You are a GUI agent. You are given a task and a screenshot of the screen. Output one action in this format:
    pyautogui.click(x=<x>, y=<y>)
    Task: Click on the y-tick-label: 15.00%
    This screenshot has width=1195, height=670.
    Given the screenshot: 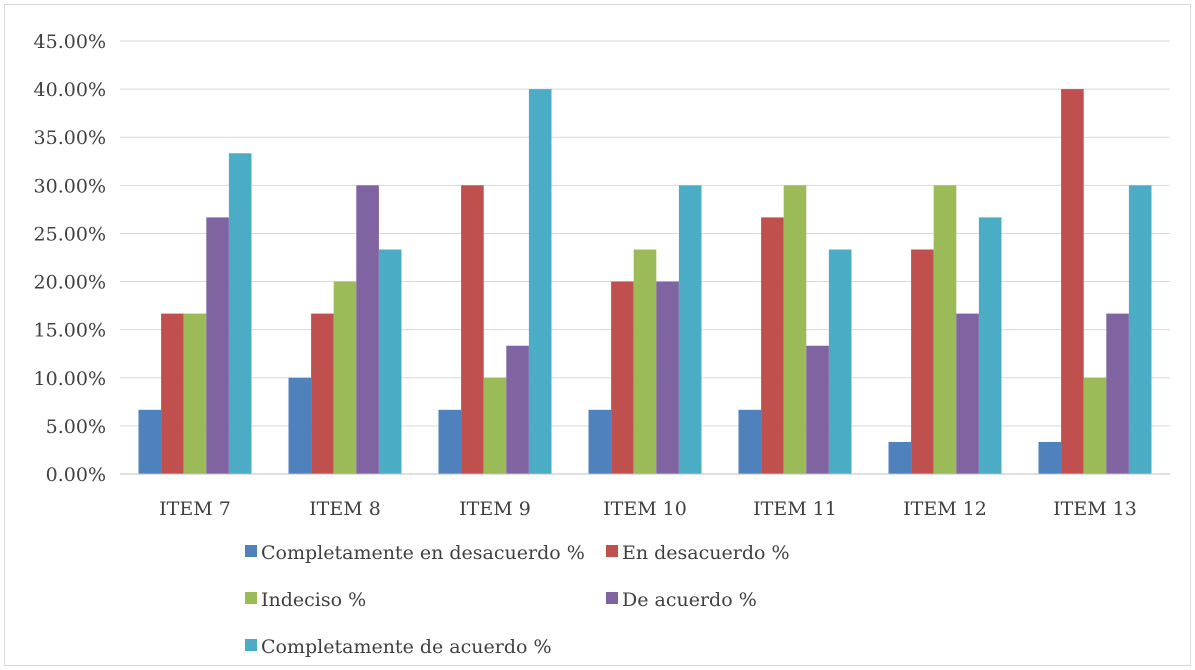 What is the action you would take?
    pyautogui.click(x=70, y=331)
    